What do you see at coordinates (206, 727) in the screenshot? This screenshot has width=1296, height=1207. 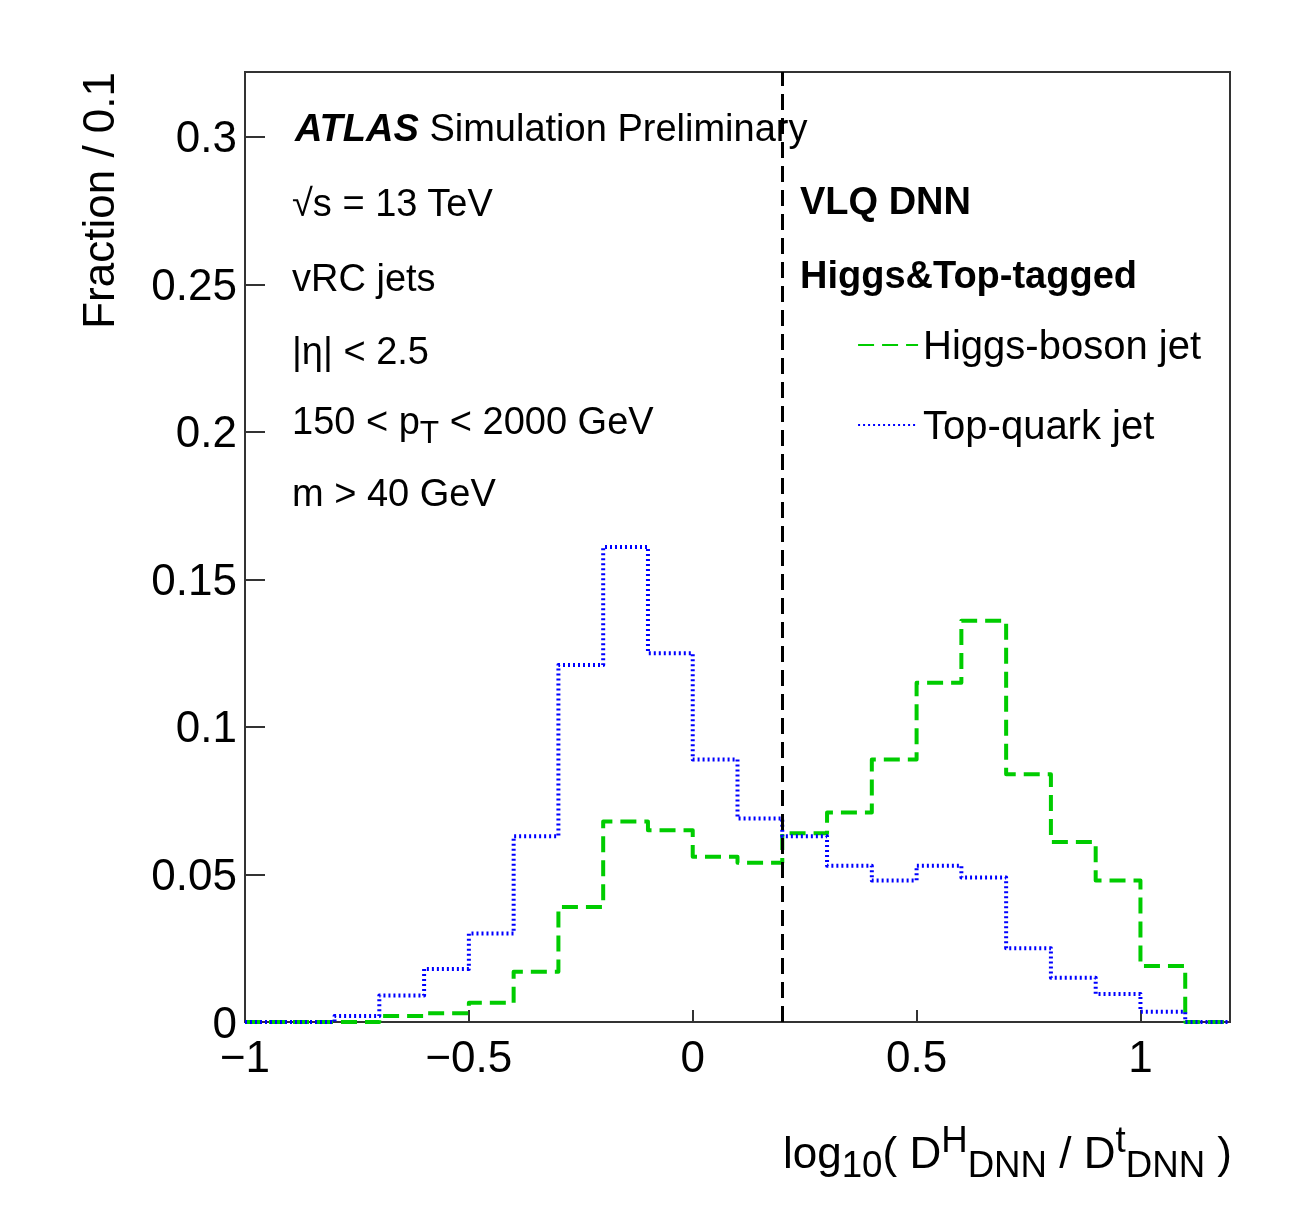 I see `y-tick-label: 0.1` at bounding box center [206, 727].